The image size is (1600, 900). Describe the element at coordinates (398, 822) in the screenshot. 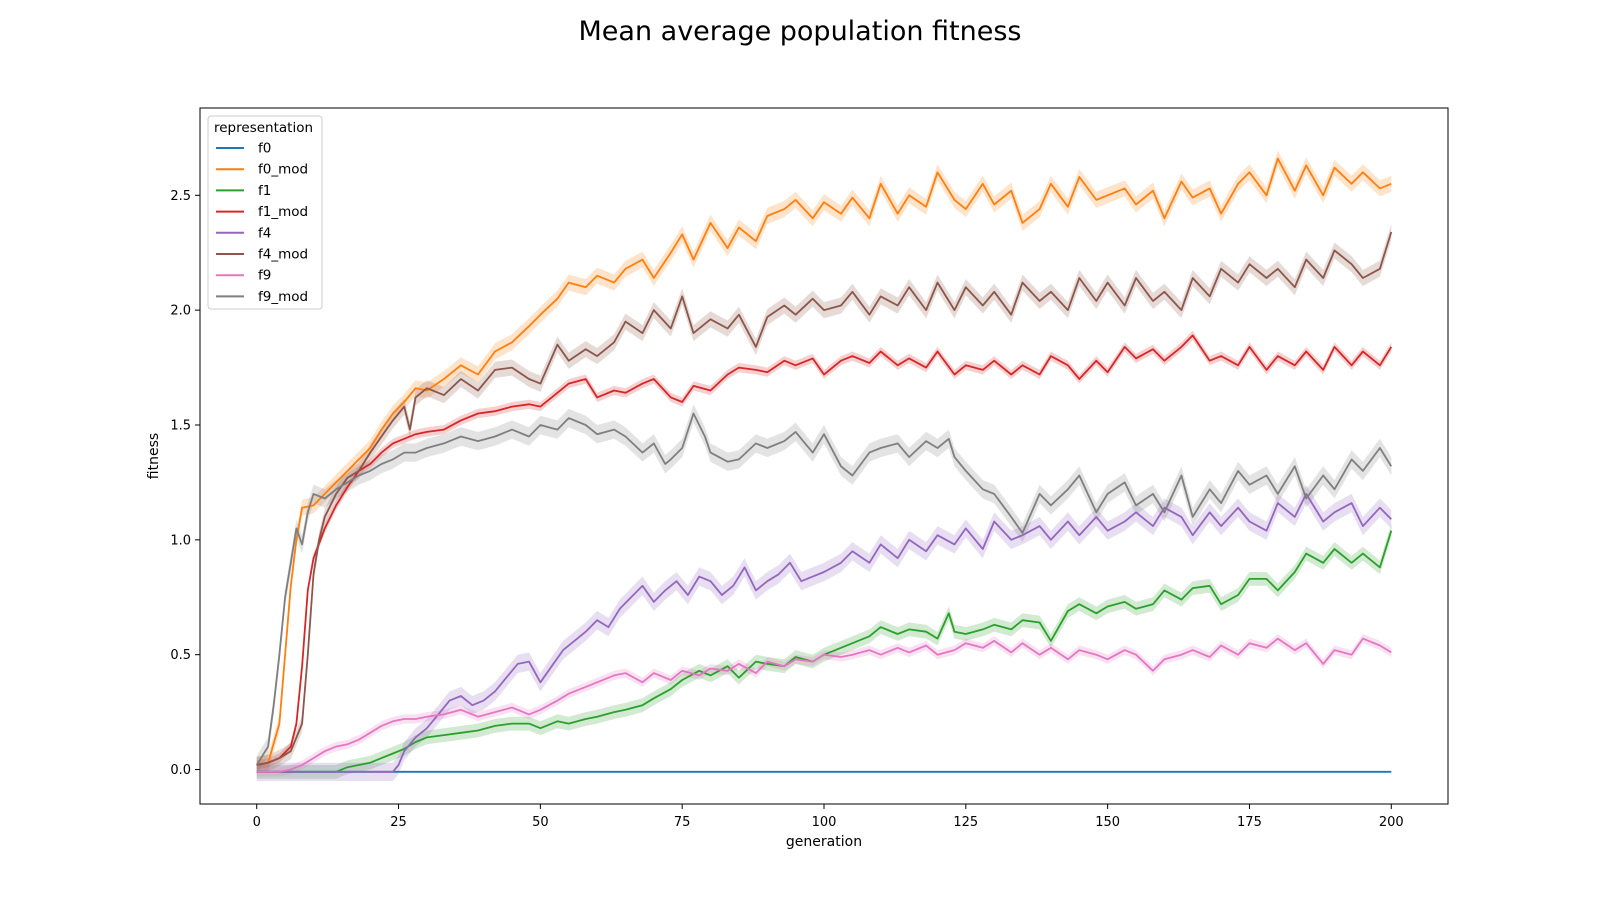

I see `x-tick-label: 25` at that location.